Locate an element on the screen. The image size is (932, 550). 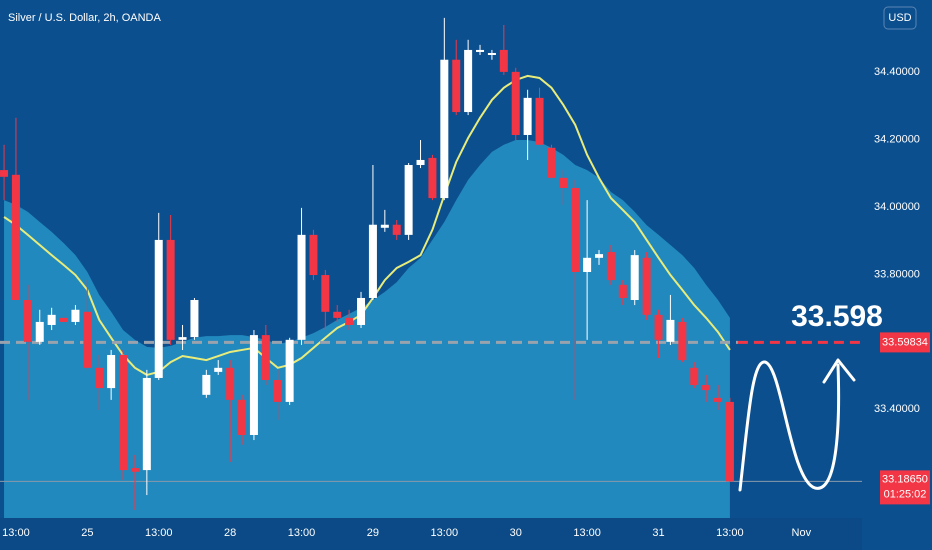
currency-button is located at coordinates (900, 18).